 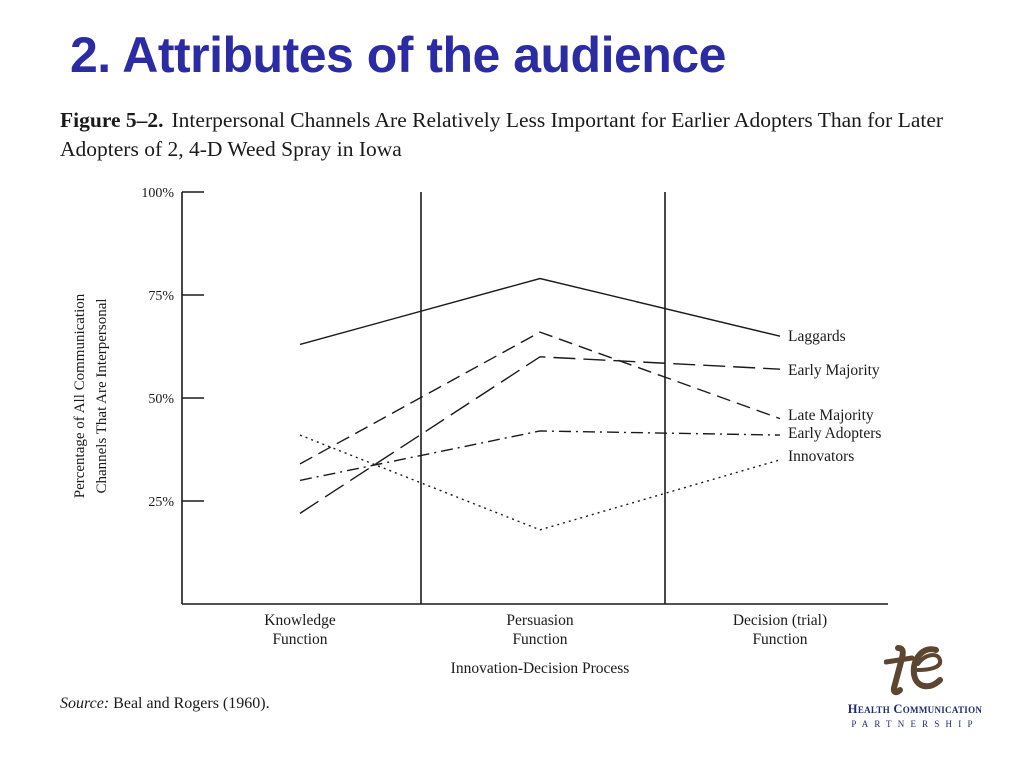 What do you see at coordinates (300, 620) in the screenshot?
I see `x-category-label: Knowledge` at bounding box center [300, 620].